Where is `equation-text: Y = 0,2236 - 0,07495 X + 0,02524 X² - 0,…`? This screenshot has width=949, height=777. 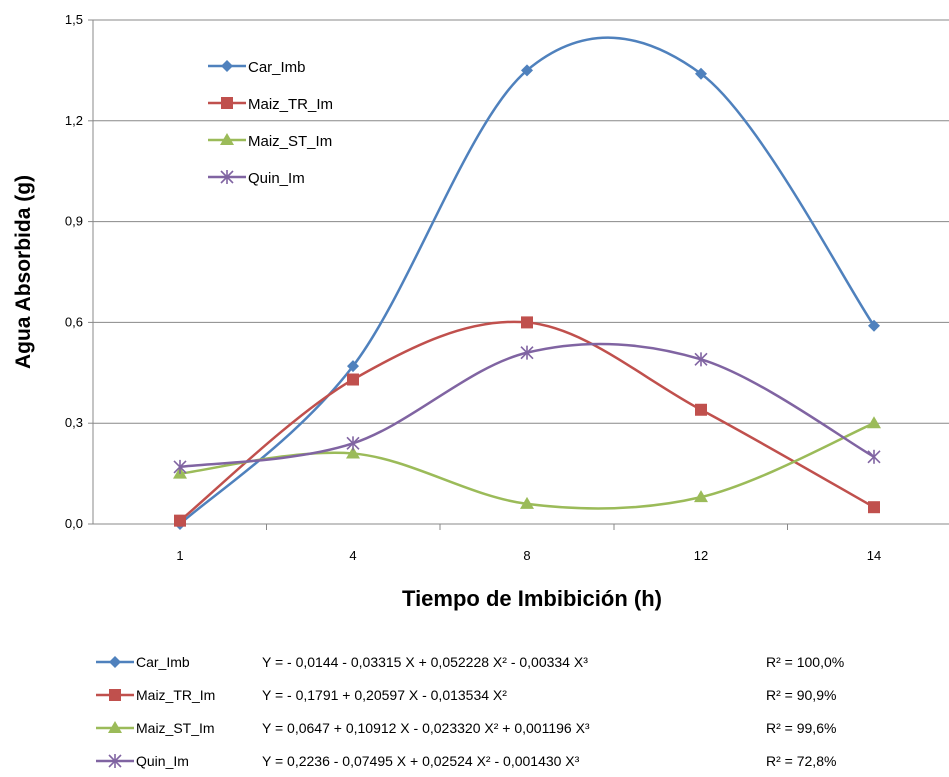 equation-text: Y = 0,2236 - 0,07495 X + 0,02524 X² - 0,… is located at coordinates (421, 761).